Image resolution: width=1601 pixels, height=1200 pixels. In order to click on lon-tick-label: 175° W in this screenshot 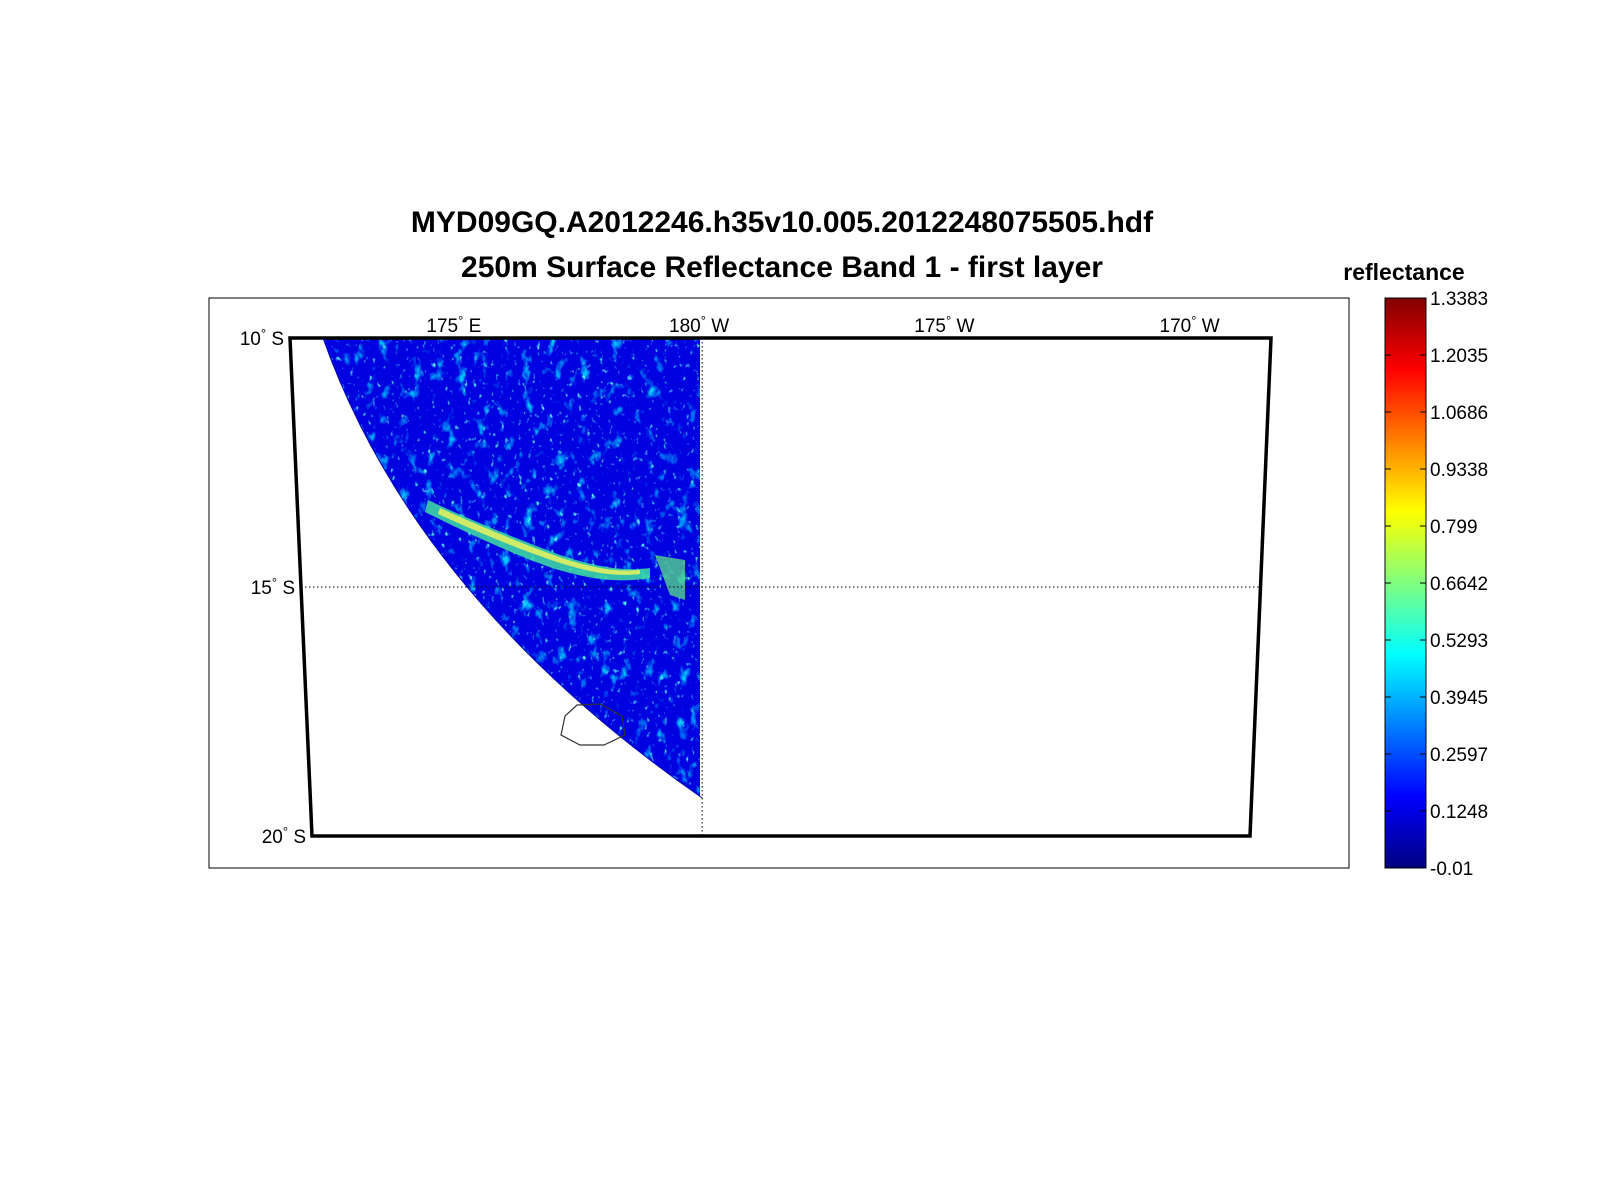, I will do `click(944, 325)`.